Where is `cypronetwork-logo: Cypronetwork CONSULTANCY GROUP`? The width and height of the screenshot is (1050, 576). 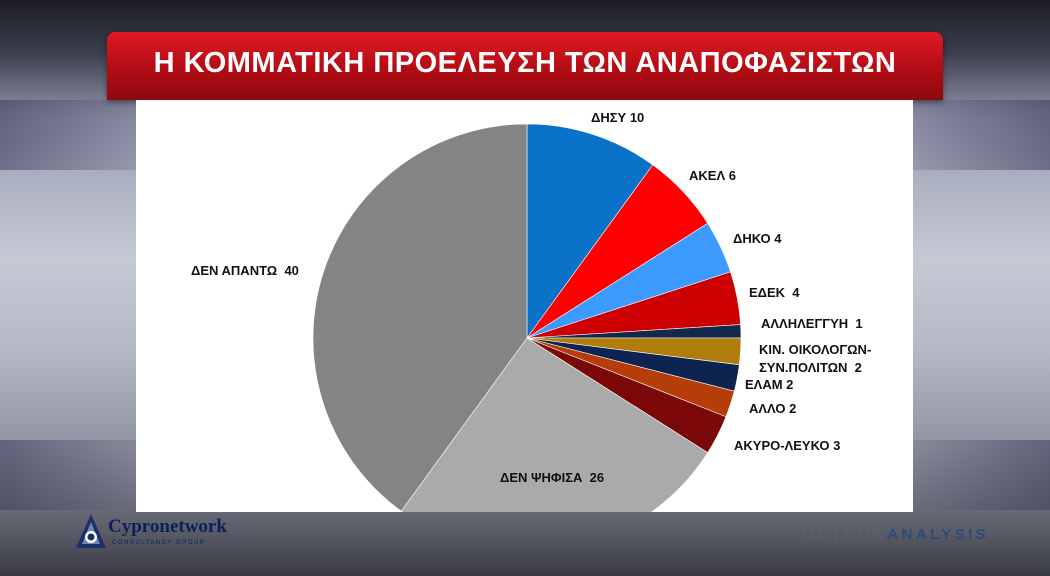 cypronetwork-logo: Cypronetwork CONSULTANCY GROUP is located at coordinates (159, 532).